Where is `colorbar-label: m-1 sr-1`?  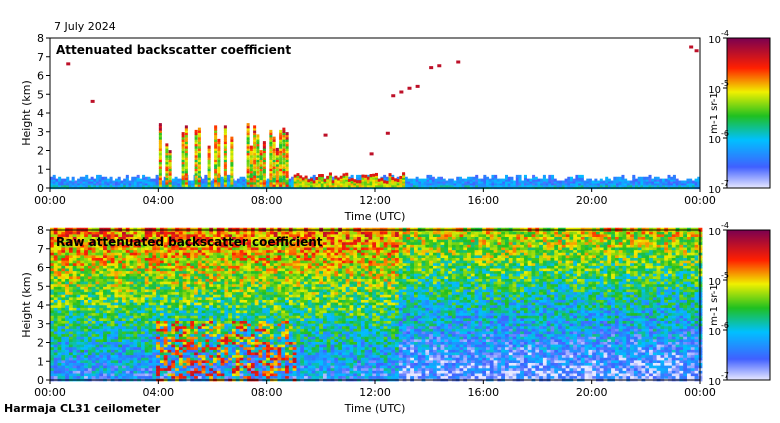
colorbar-label: m-1 sr-1 is located at coordinates (714, 113).